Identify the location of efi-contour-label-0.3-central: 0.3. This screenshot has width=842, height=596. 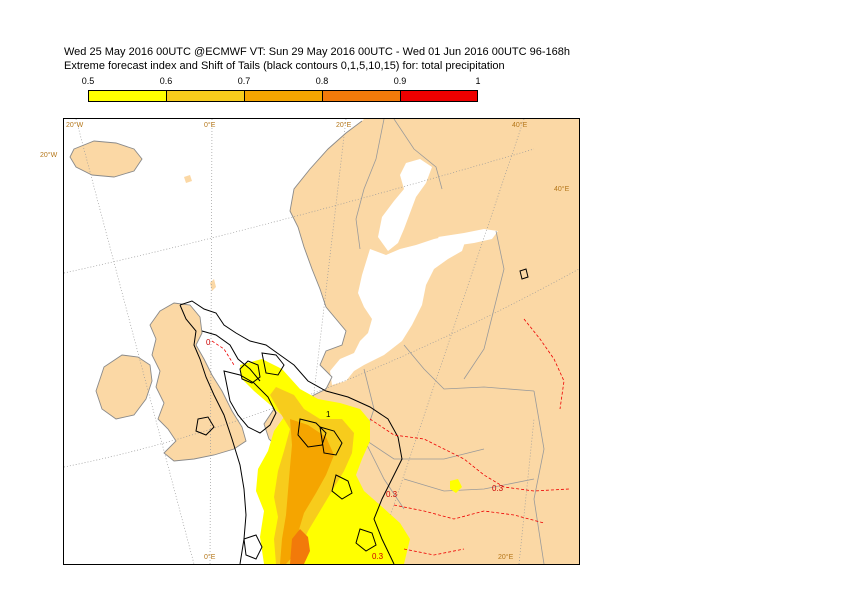
(392, 494).